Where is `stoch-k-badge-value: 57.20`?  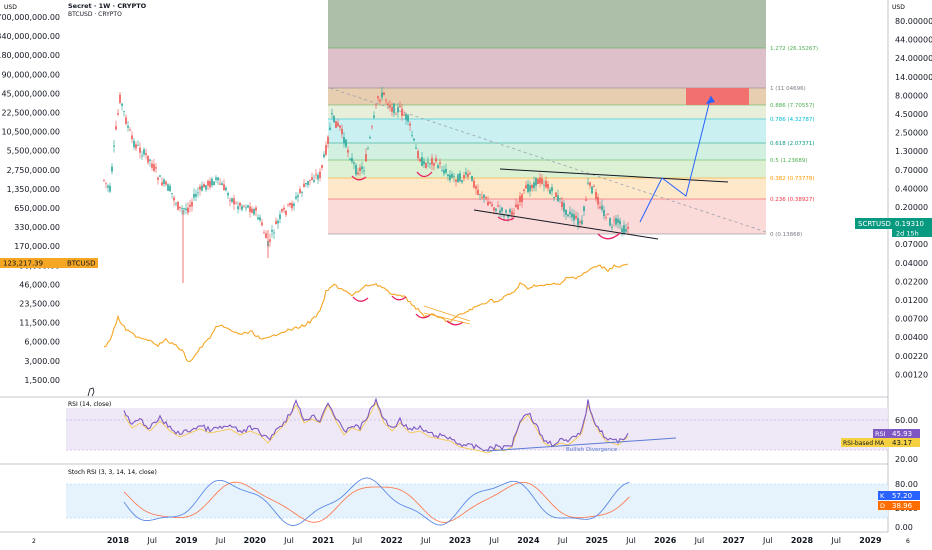
stoch-k-badge-value: 57.20 is located at coordinates (902, 496).